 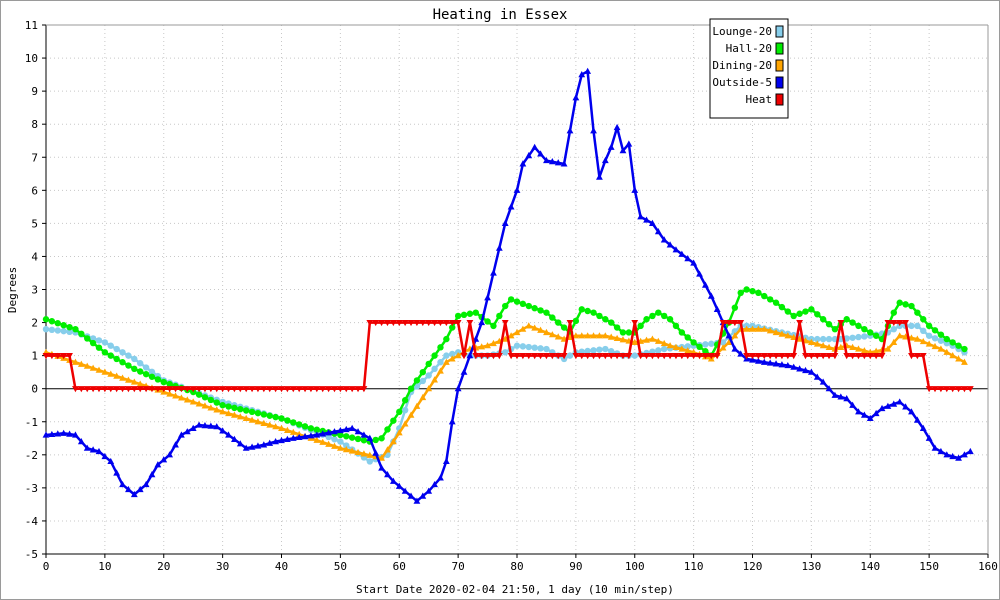 I want to click on x-tick-label: 40, so click(x=281, y=566).